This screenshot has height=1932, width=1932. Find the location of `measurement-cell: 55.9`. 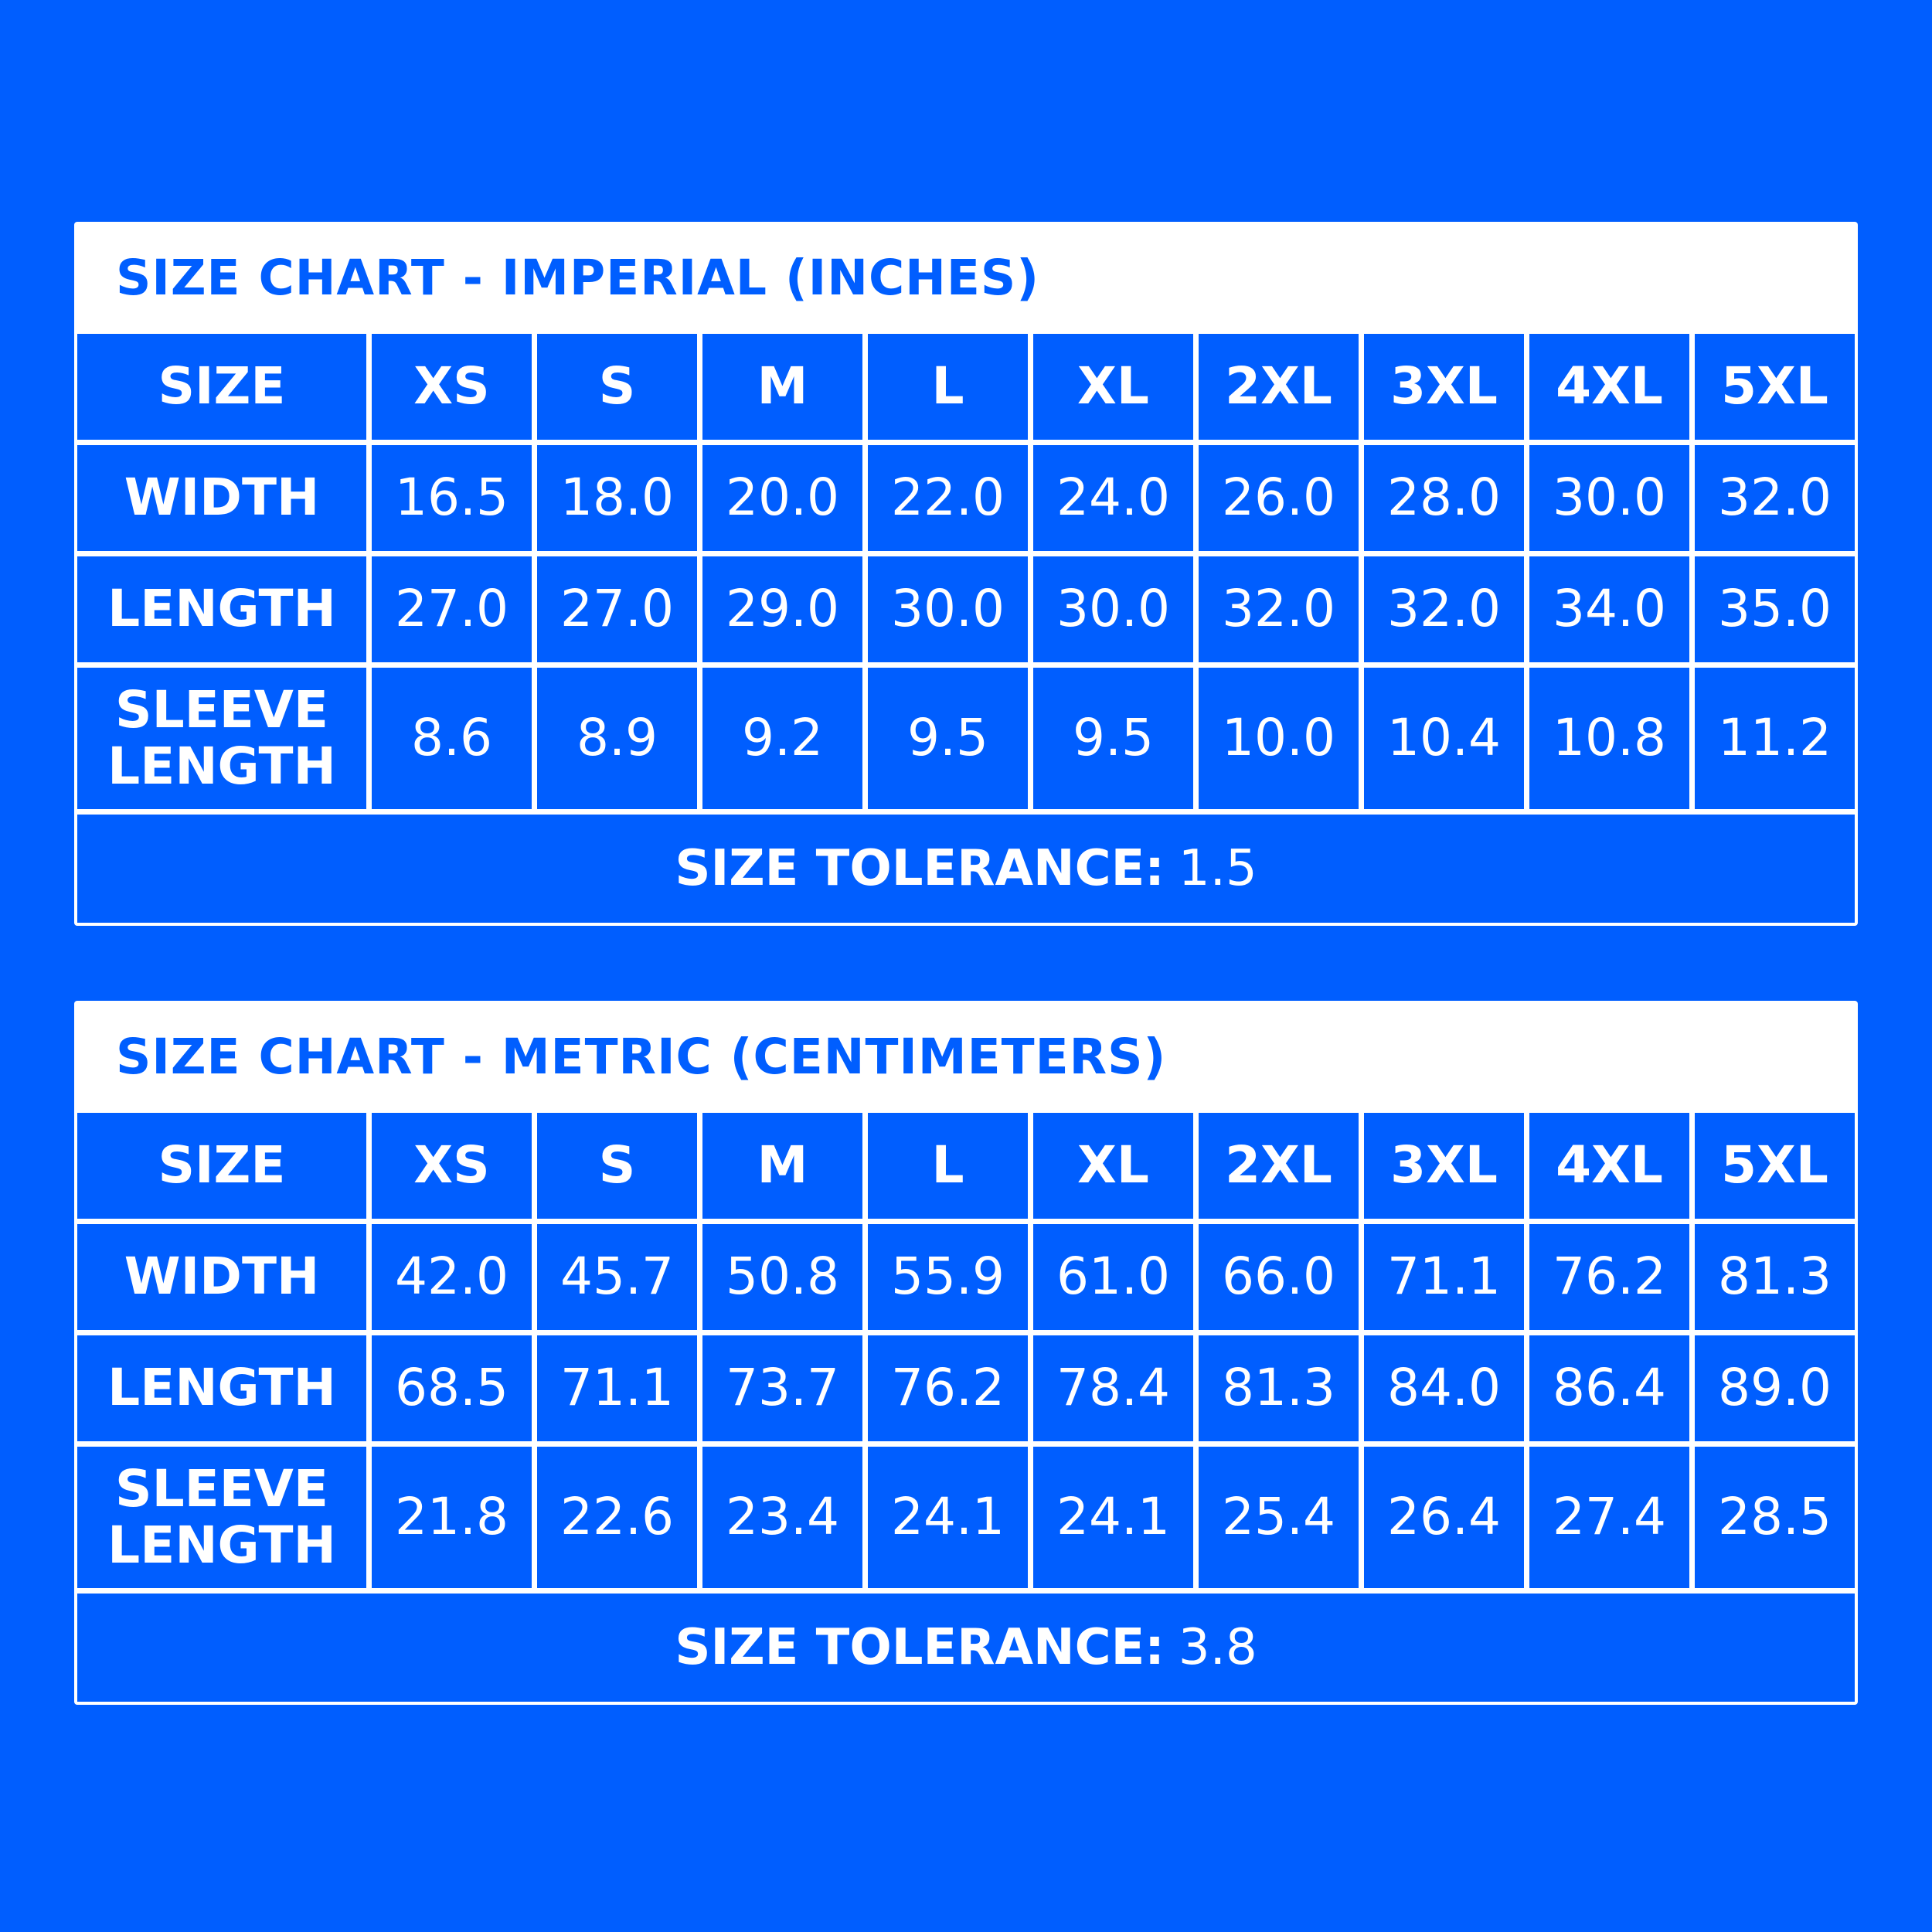

measurement-cell: 55.9 is located at coordinates (948, 1277).